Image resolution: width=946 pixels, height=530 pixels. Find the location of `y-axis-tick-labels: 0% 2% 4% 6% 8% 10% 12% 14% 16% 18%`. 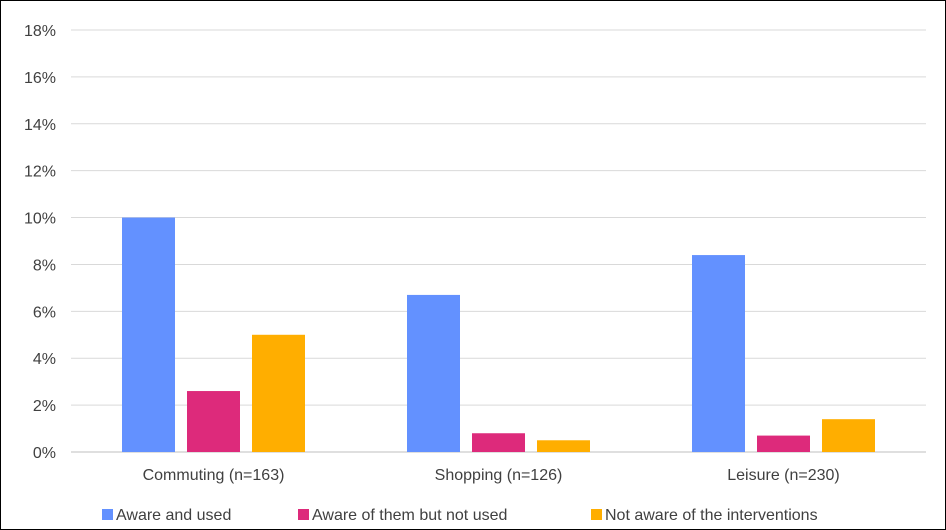

y-axis-tick-labels: 0% 2% 4% 6% 8% 10% 12% 14% 16% 18% is located at coordinates (40, 242).